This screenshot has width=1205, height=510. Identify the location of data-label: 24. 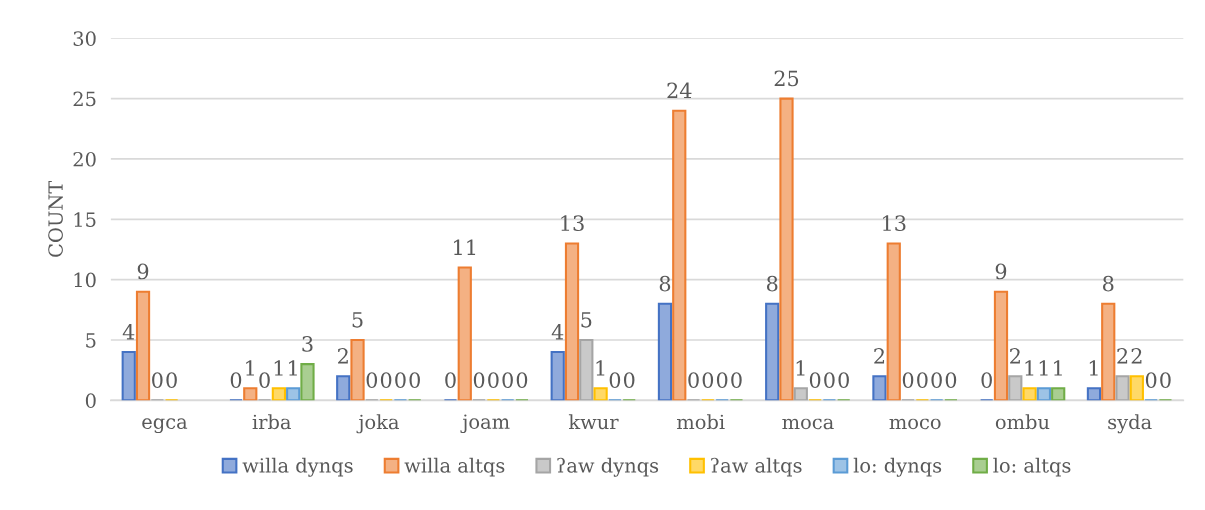
(679, 90).